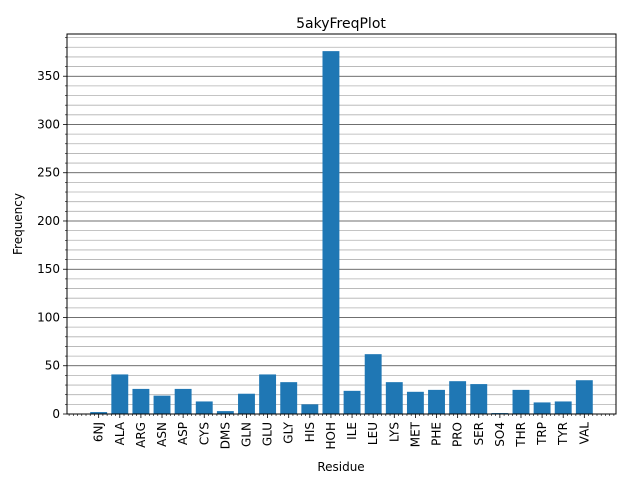  Describe the element at coordinates (246, 403) in the screenshot. I see `bar-gln` at that location.